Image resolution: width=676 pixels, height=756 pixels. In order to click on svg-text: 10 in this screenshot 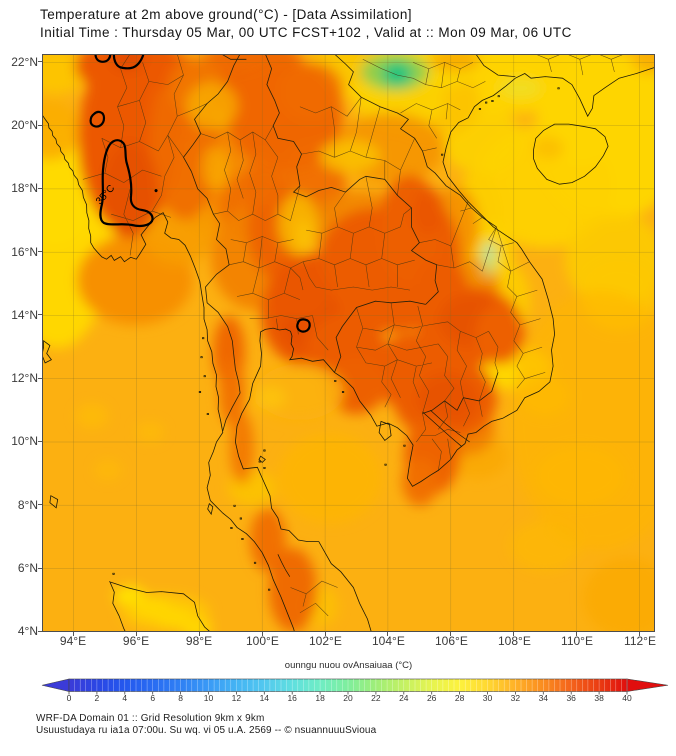, I will do `click(209, 698)`.